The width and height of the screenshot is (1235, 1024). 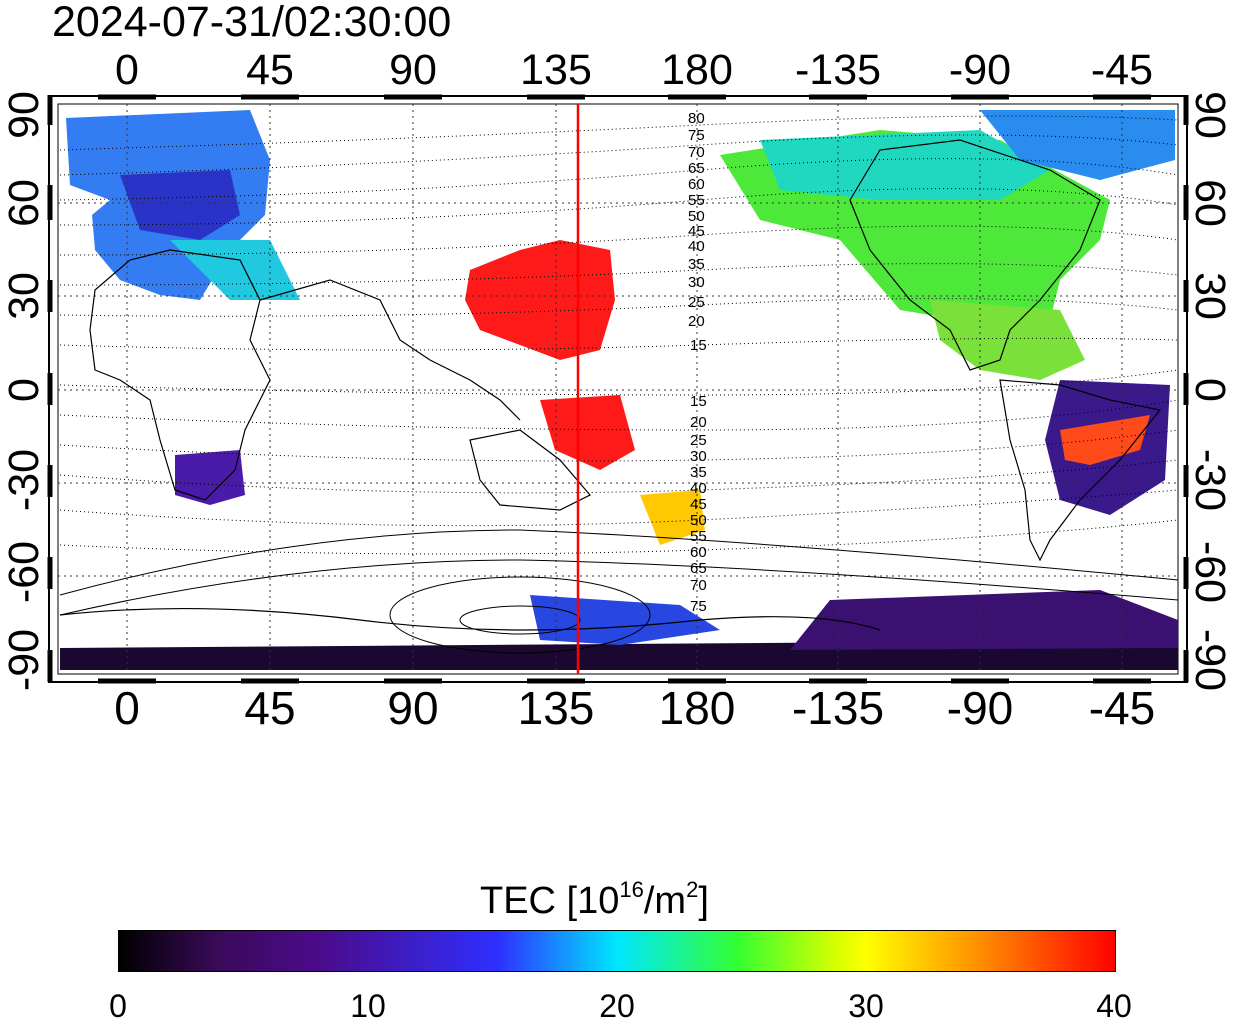 What do you see at coordinates (368, 1006) in the screenshot?
I see `colorbar-tick: 10` at bounding box center [368, 1006].